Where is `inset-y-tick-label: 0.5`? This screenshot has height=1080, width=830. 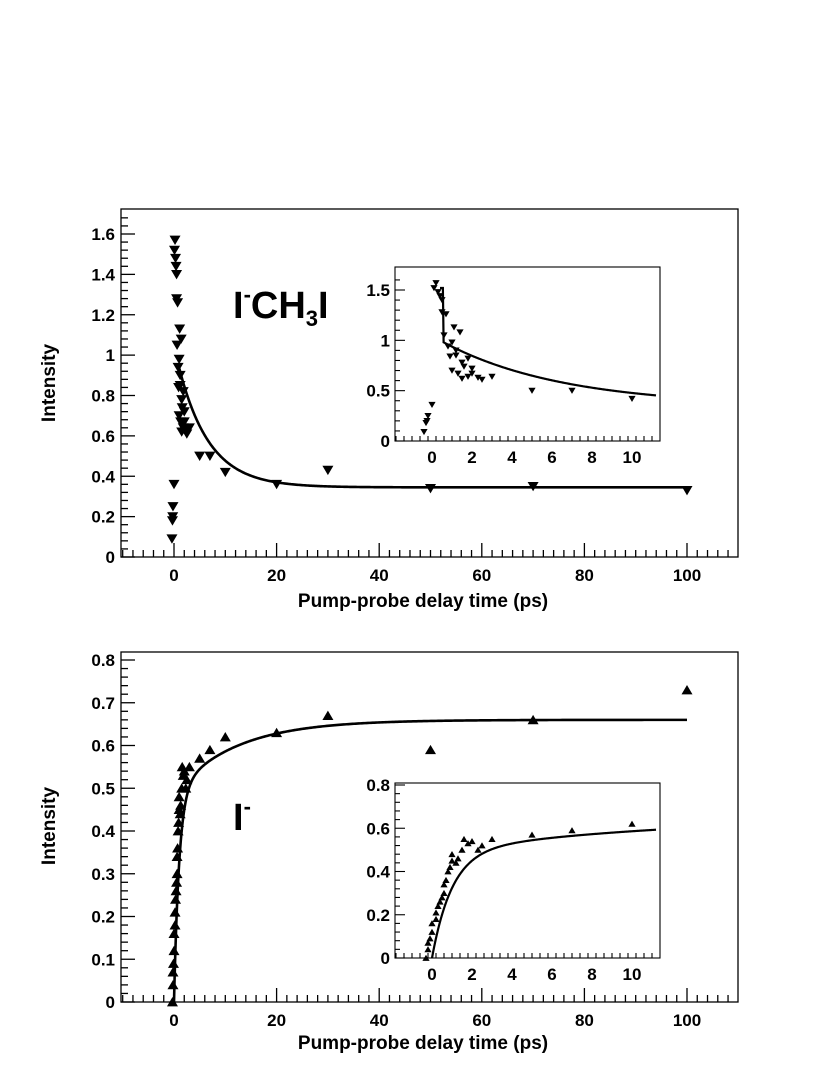
inset-y-tick-label: 0.5 is located at coordinates (378, 391).